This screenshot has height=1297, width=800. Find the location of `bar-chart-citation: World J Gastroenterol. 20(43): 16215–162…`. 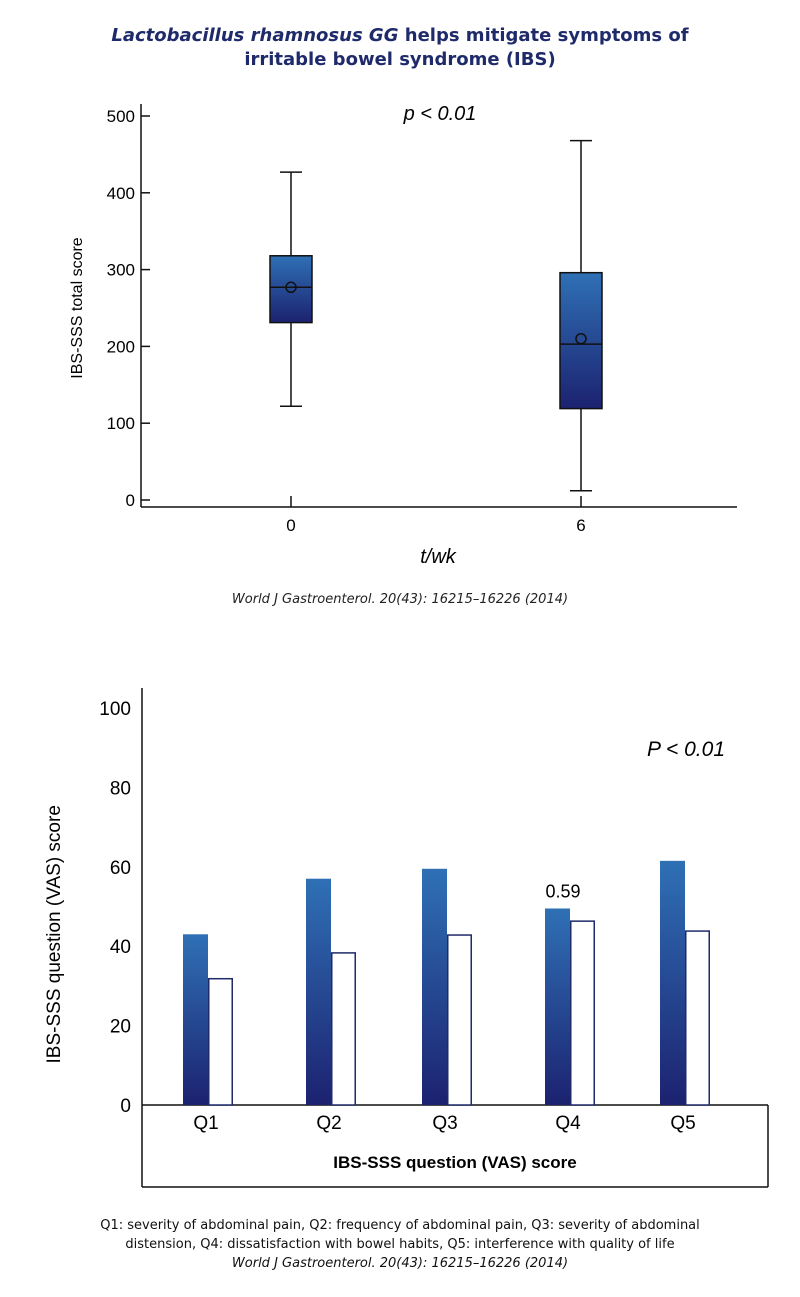

bar-chart-citation: World J Gastroenterol. 20(43): 16215–162… is located at coordinates (400, 1263).